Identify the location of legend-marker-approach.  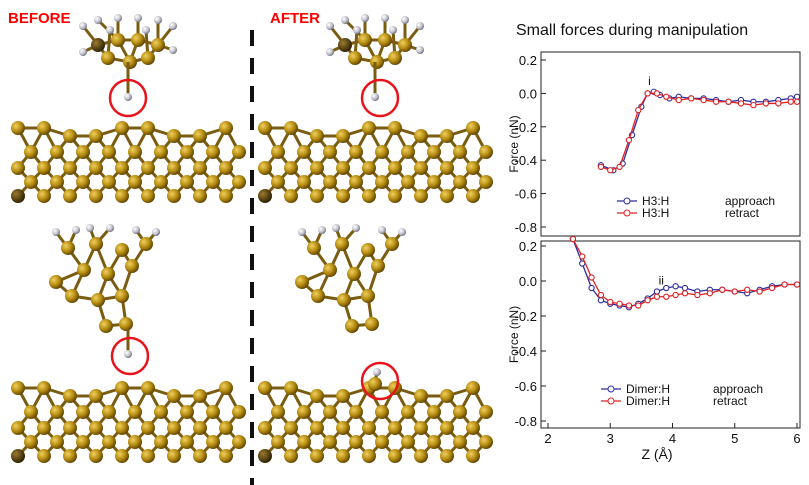
(611, 389).